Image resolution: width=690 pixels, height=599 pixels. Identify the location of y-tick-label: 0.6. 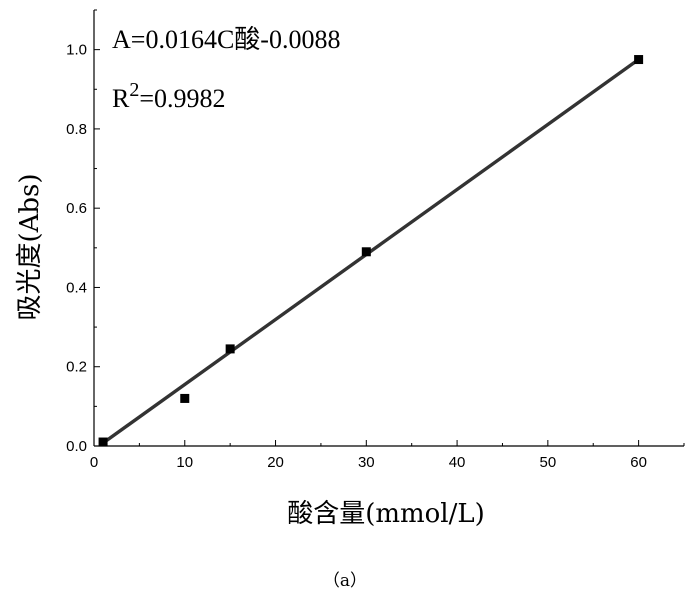
(76, 208).